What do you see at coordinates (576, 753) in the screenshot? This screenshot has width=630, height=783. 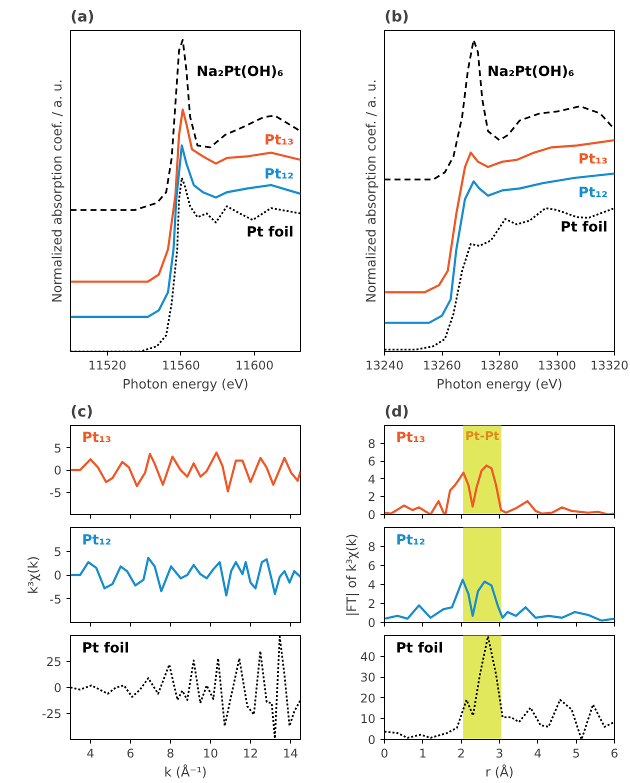 I see `x-tick-label: 5` at bounding box center [576, 753].